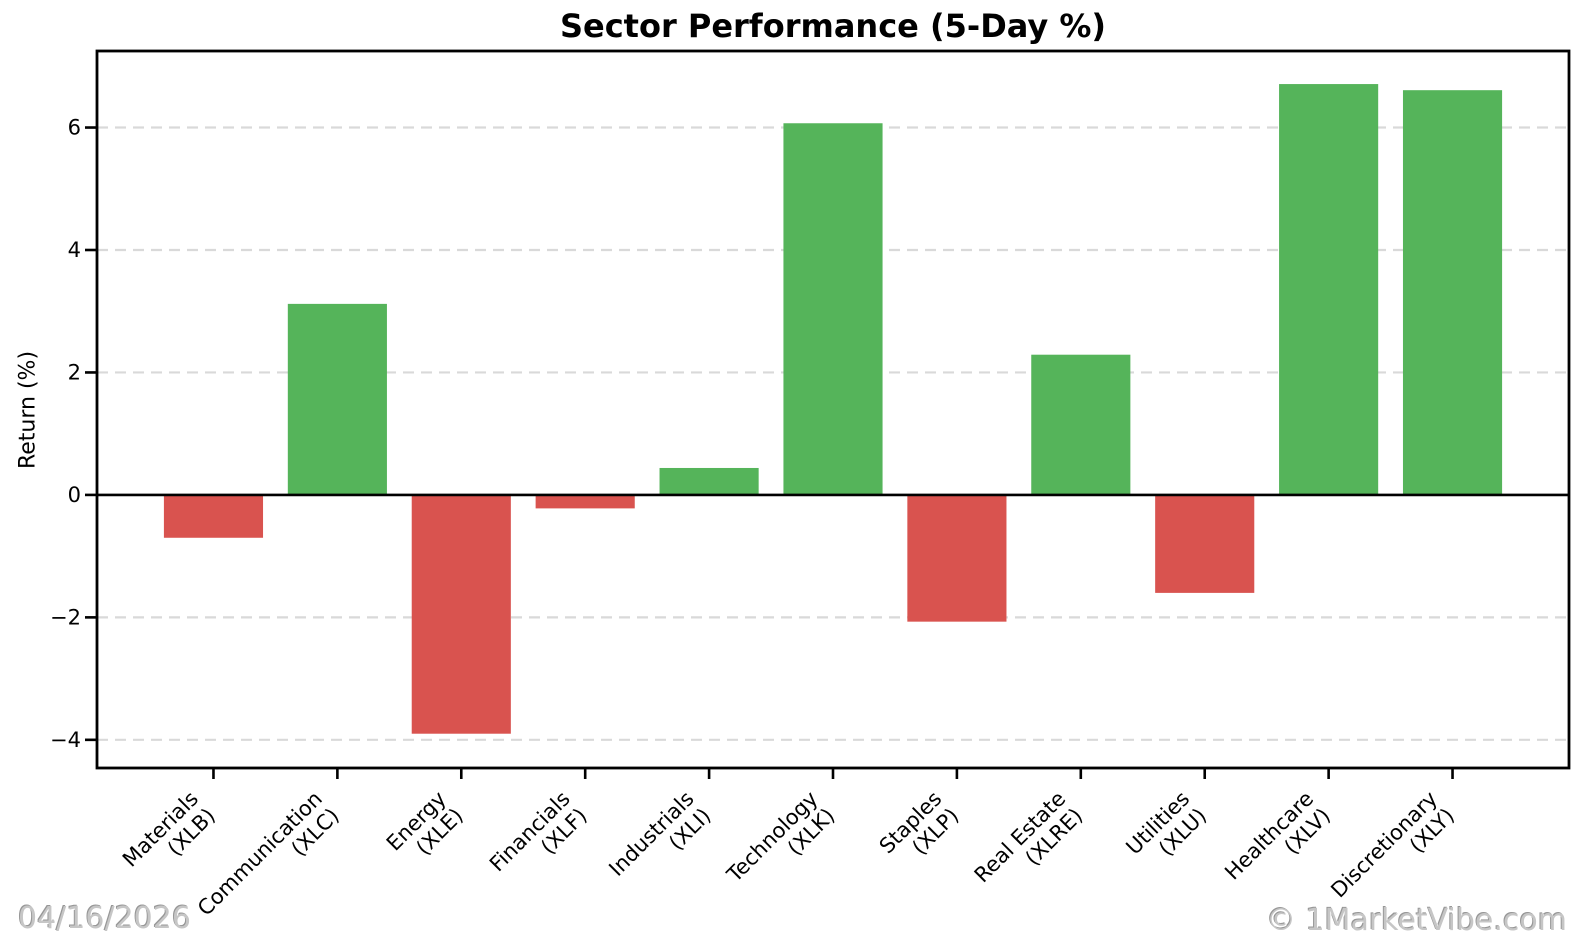 This screenshot has width=1584, height=940. Describe the element at coordinates (74, 128) in the screenshot. I see `y-tick-label: 6` at that location.